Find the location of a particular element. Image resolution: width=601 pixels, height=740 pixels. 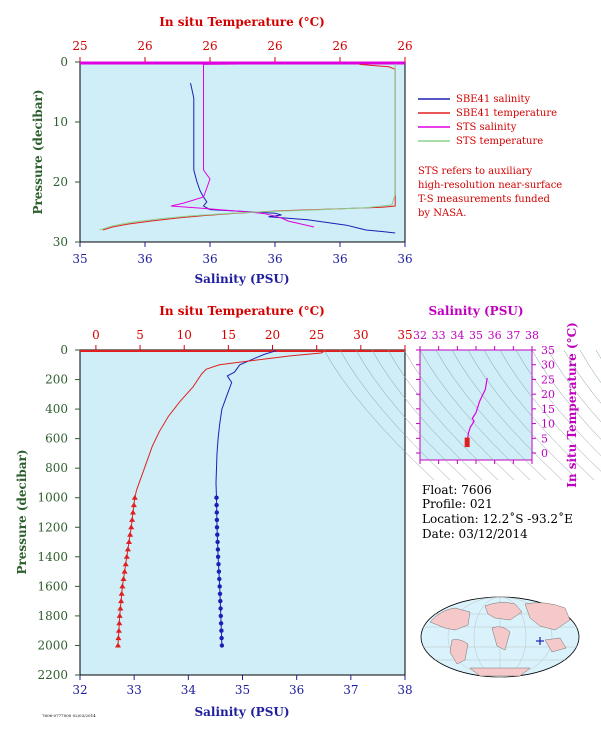

bottom-salinity-axis-title: Salinity (PSU) is located at coordinates (241, 712).